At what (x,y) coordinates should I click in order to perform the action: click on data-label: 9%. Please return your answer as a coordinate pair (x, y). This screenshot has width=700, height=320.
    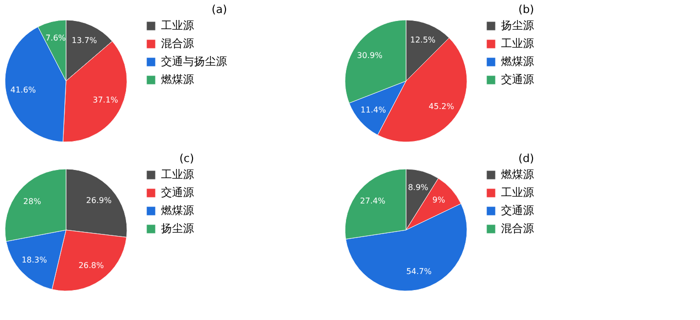
    Looking at the image, I should click on (439, 200).